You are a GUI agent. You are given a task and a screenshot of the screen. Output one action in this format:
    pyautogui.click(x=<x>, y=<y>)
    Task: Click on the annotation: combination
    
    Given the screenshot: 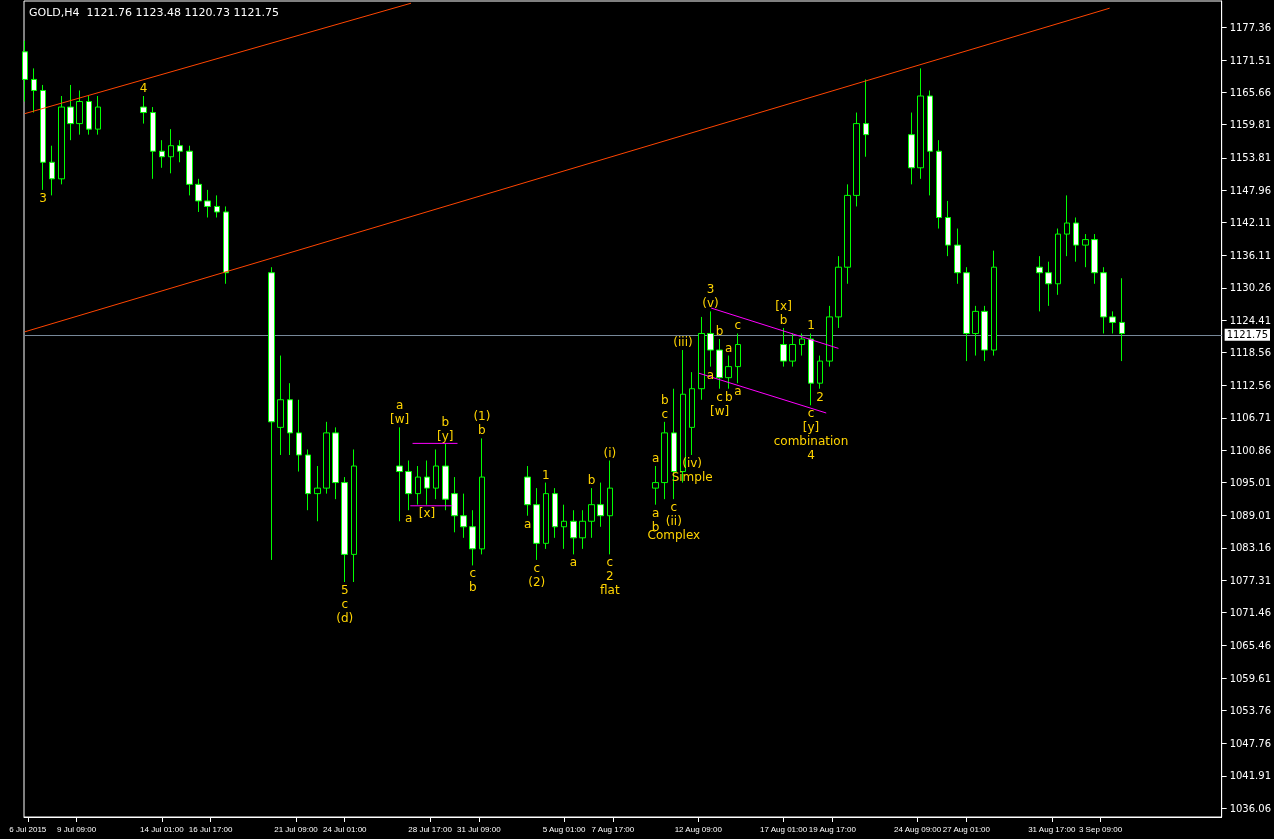 What is the action you would take?
    pyautogui.click(x=811, y=441)
    